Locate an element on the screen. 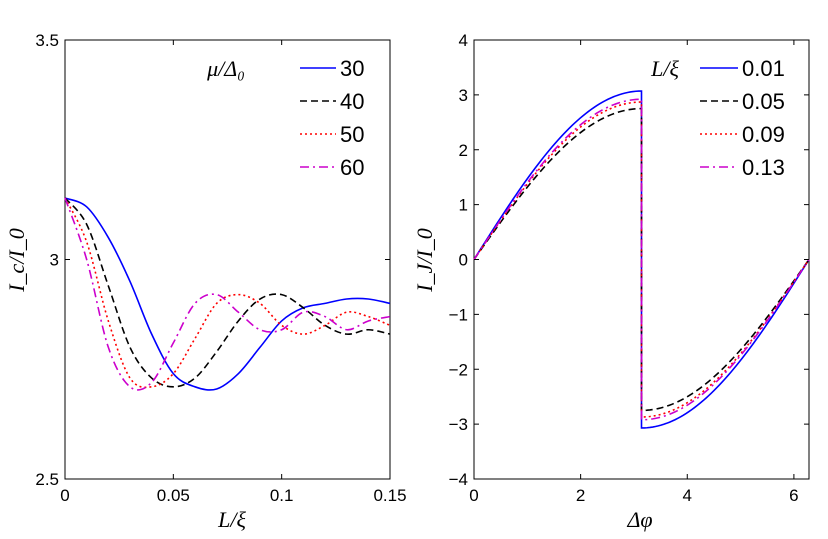 The height and width of the screenshot is (539, 828). y-tick-label: −3 is located at coordinates (458, 424).